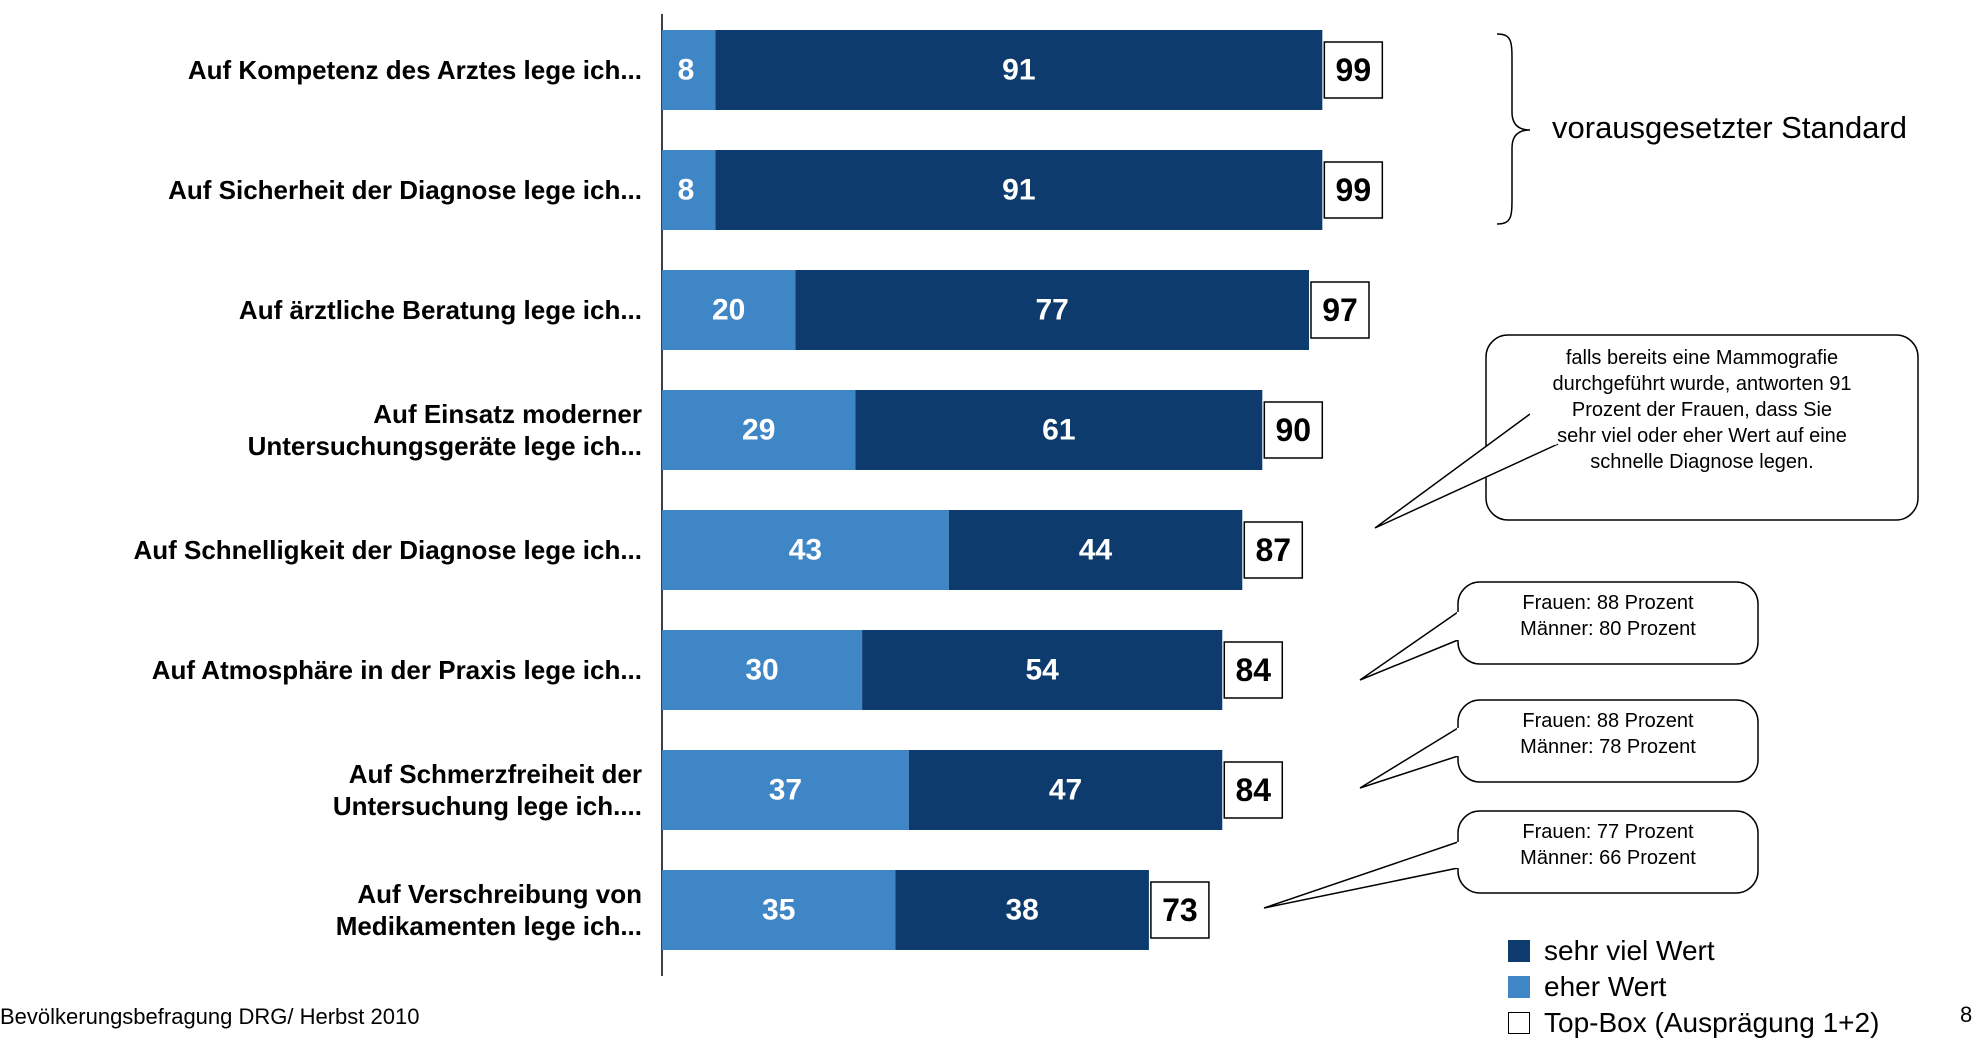 The image size is (1986, 1046). I want to click on legend-label-top-box: Top-Box (Ausprägung 1+2), so click(1712, 1022).